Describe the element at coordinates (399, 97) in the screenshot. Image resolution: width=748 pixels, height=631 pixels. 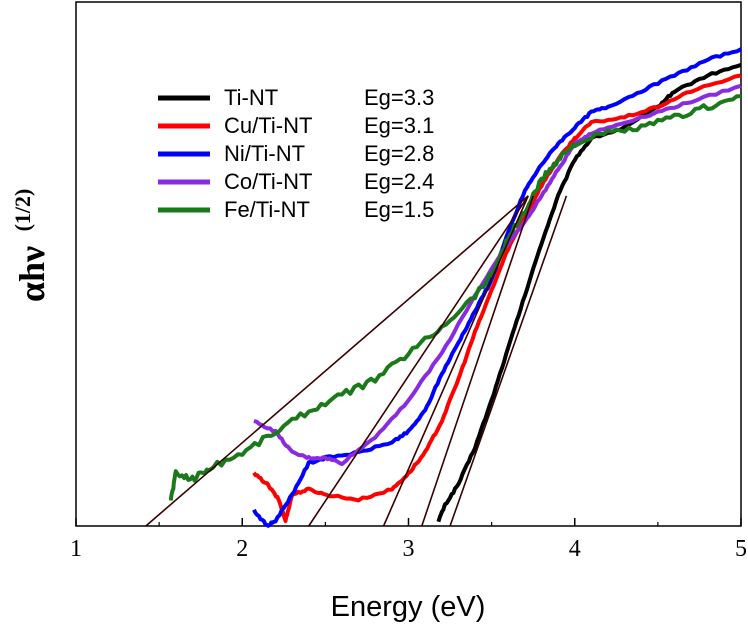
I see `legend-eg-value: Eg=3.3` at that location.